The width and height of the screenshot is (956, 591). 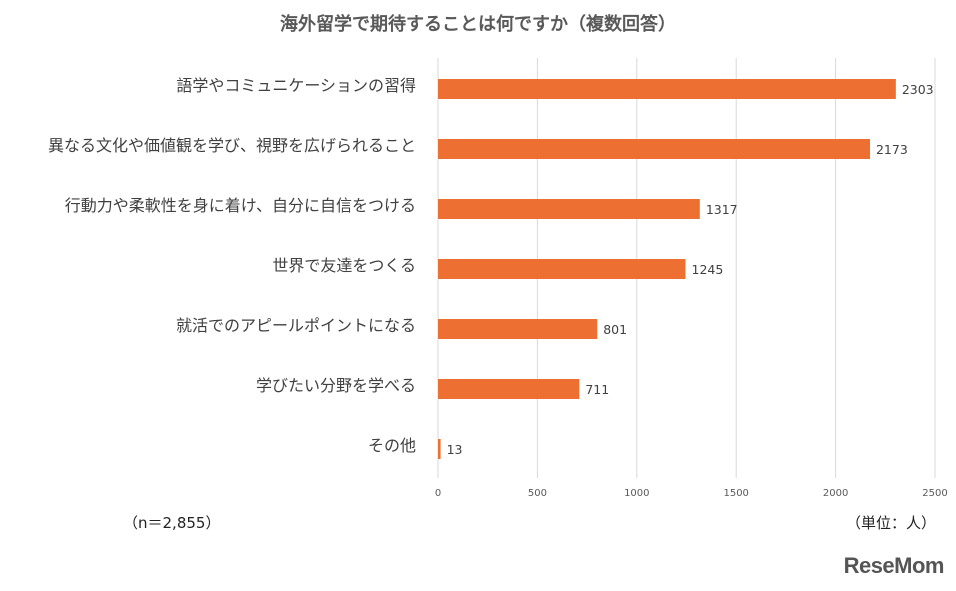 What do you see at coordinates (336, 385) in the screenshot?
I see `category-label: 学びたい分野を学べる` at bounding box center [336, 385].